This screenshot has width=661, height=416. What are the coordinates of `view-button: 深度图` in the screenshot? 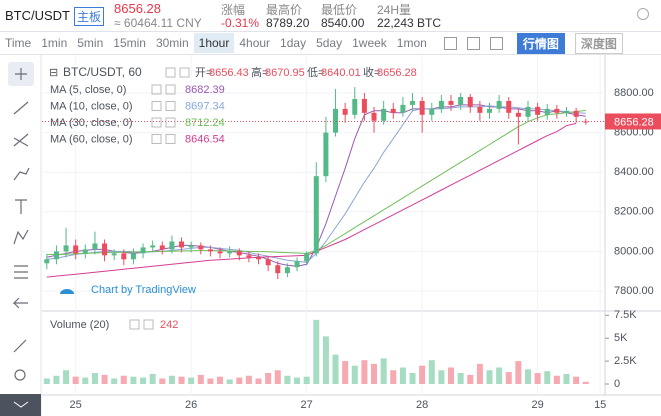 It's located at (598, 43).